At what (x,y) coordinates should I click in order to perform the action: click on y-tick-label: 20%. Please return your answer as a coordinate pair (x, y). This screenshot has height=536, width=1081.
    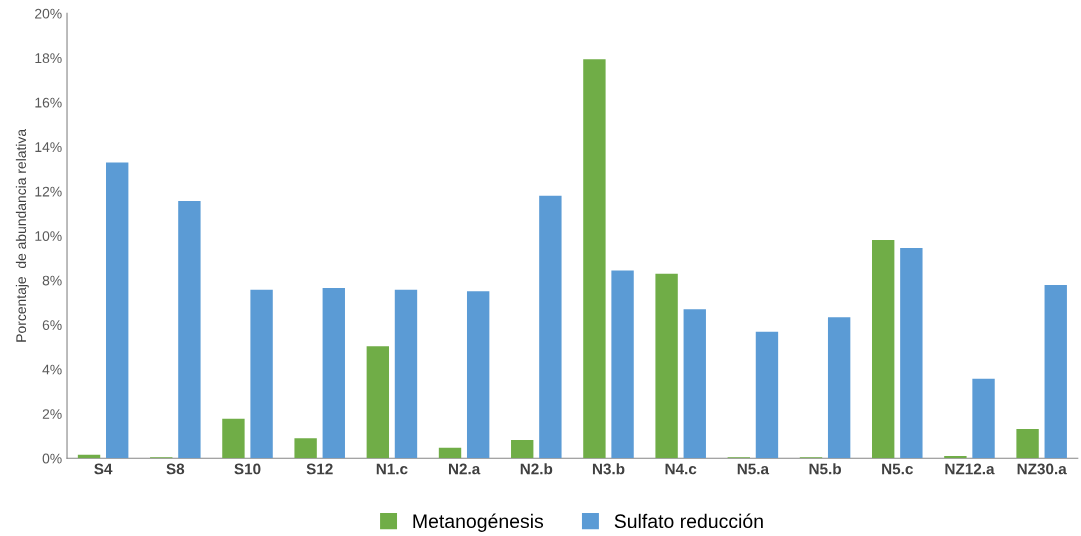
    Looking at the image, I should click on (48, 13).